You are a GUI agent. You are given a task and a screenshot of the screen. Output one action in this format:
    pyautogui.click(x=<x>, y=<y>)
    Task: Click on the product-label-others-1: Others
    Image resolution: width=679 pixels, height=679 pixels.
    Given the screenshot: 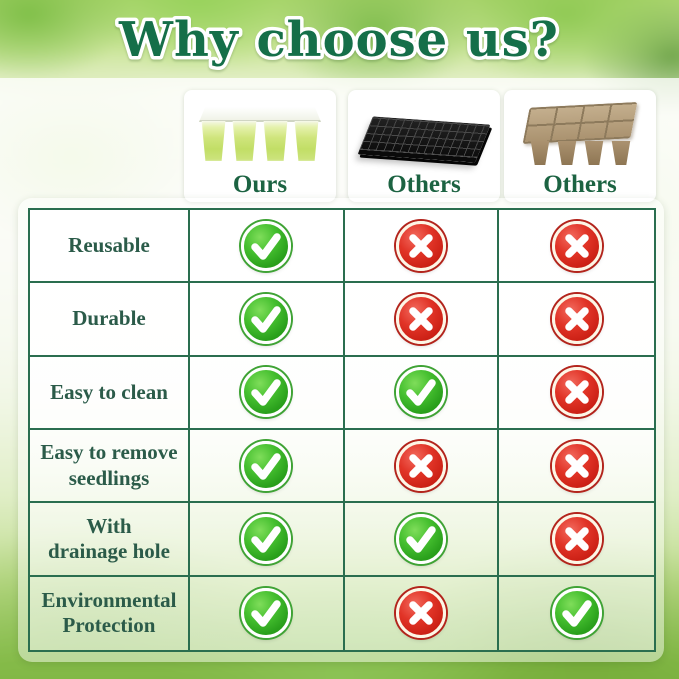 What is the action you would take?
    pyautogui.click(x=424, y=184)
    